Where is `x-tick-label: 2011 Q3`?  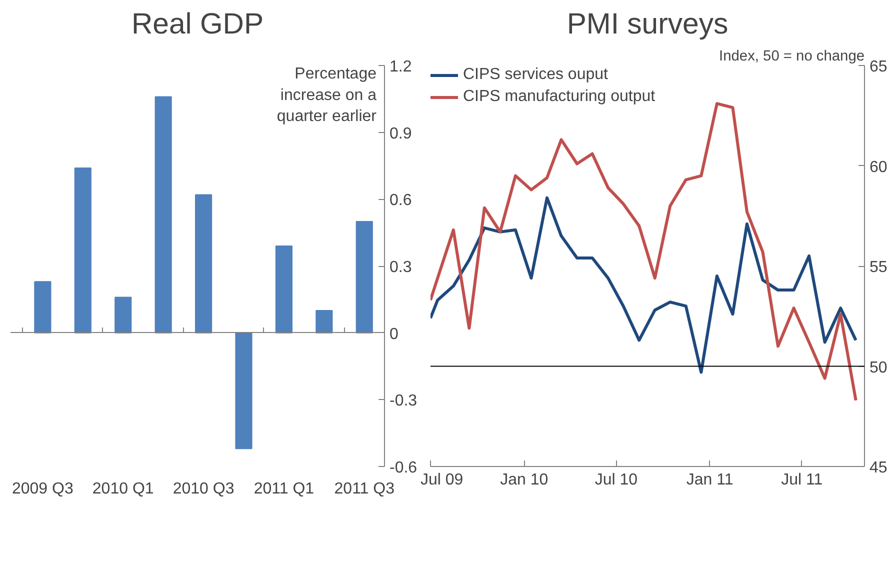 x-tick-label: 2011 Q3 is located at coordinates (364, 489).